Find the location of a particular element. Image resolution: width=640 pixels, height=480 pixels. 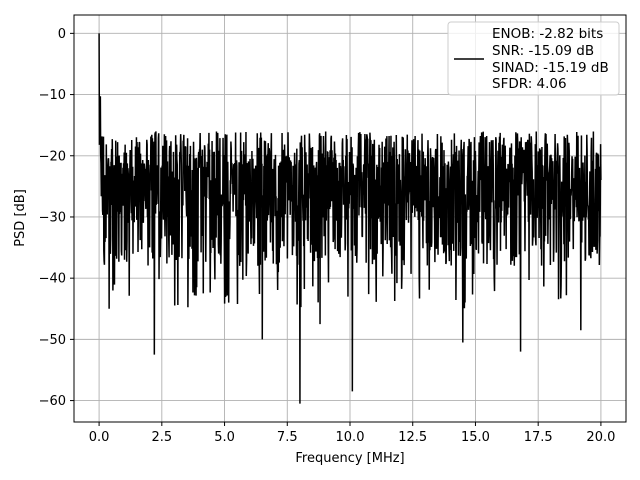

x-tick-label: 0.0 is located at coordinates (99, 437).